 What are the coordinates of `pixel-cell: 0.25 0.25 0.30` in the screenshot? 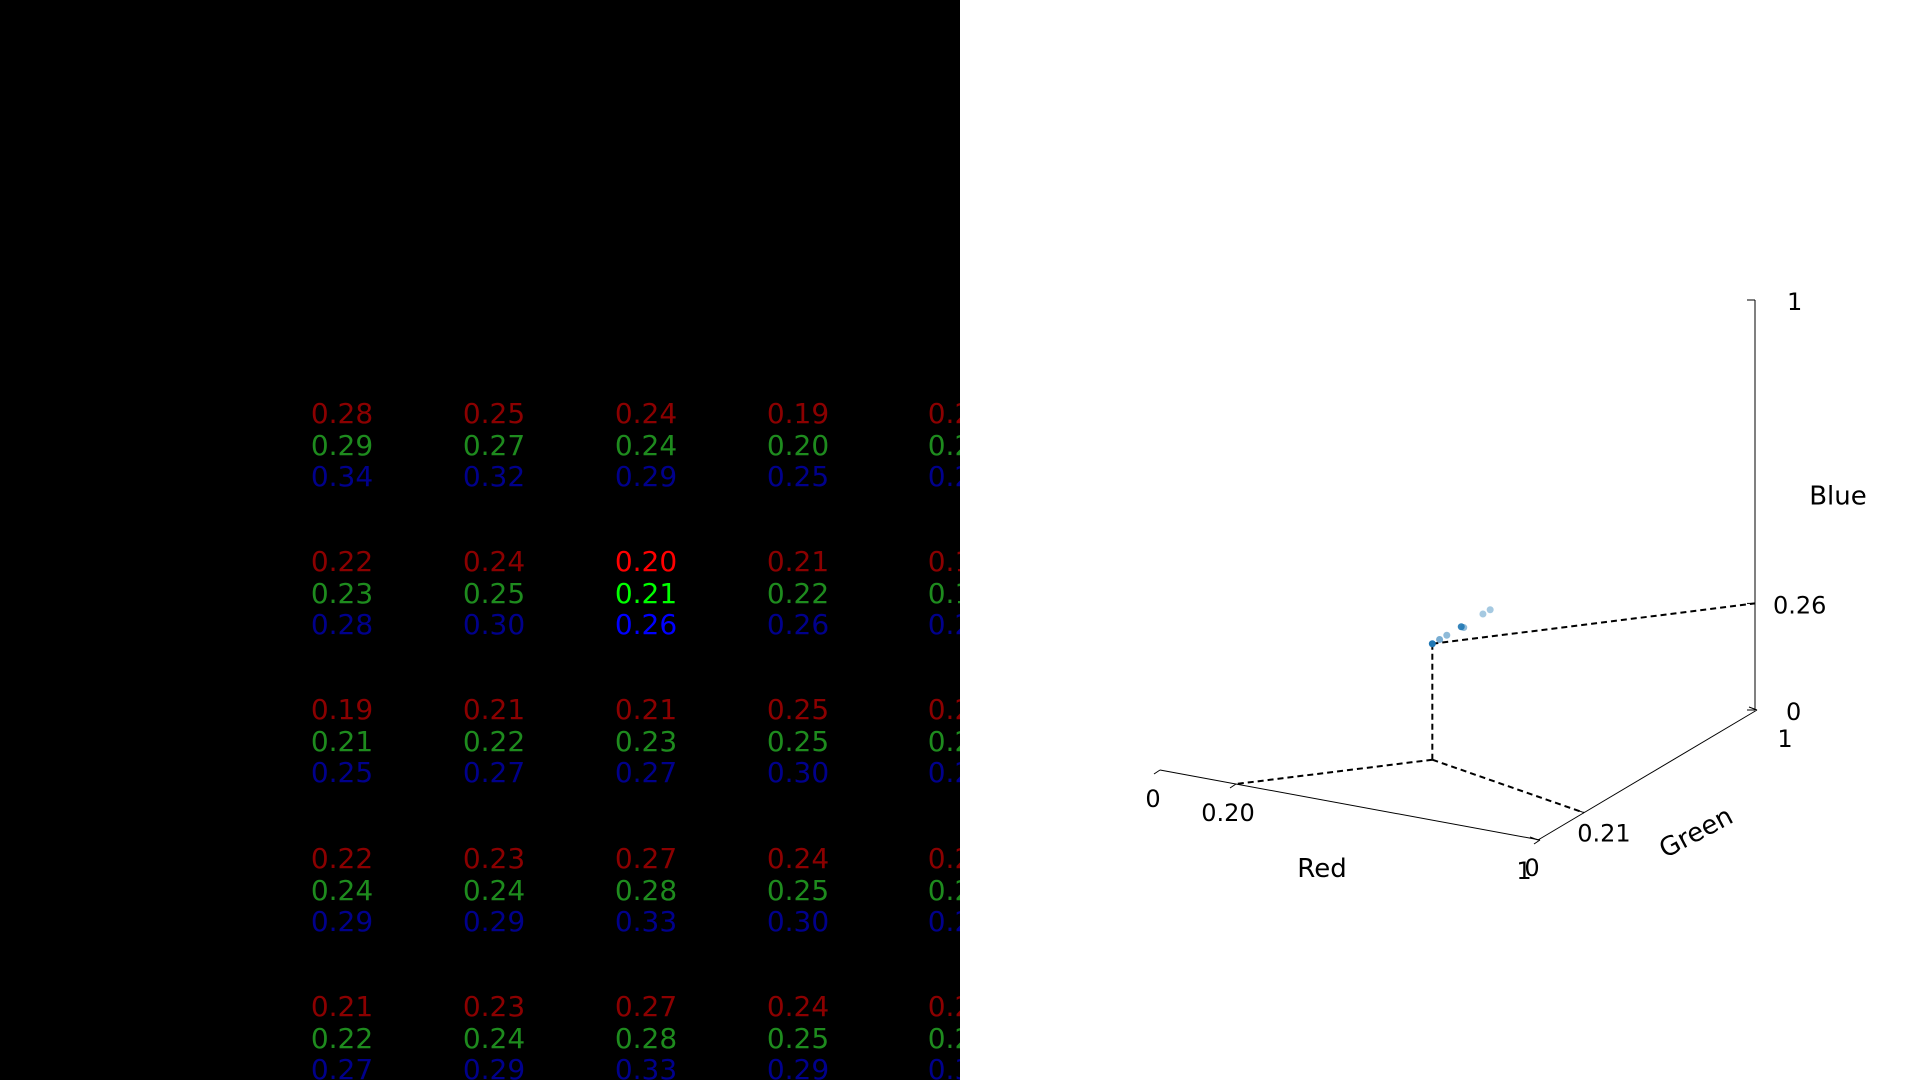 It's located at (798, 741).